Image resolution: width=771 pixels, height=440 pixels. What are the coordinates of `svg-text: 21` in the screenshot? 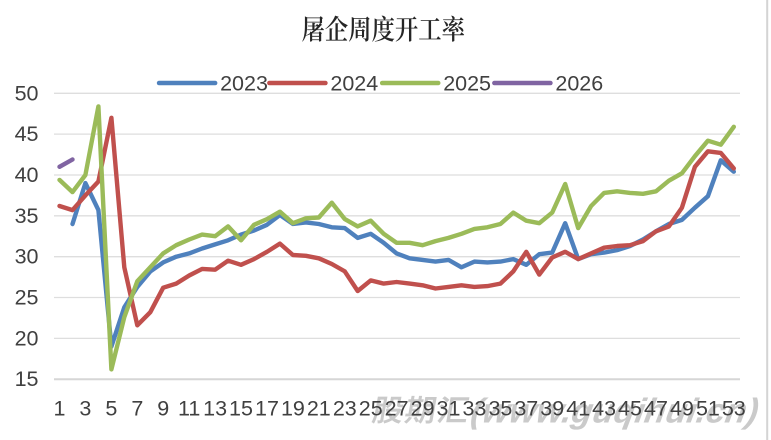 It's located at (319, 408).